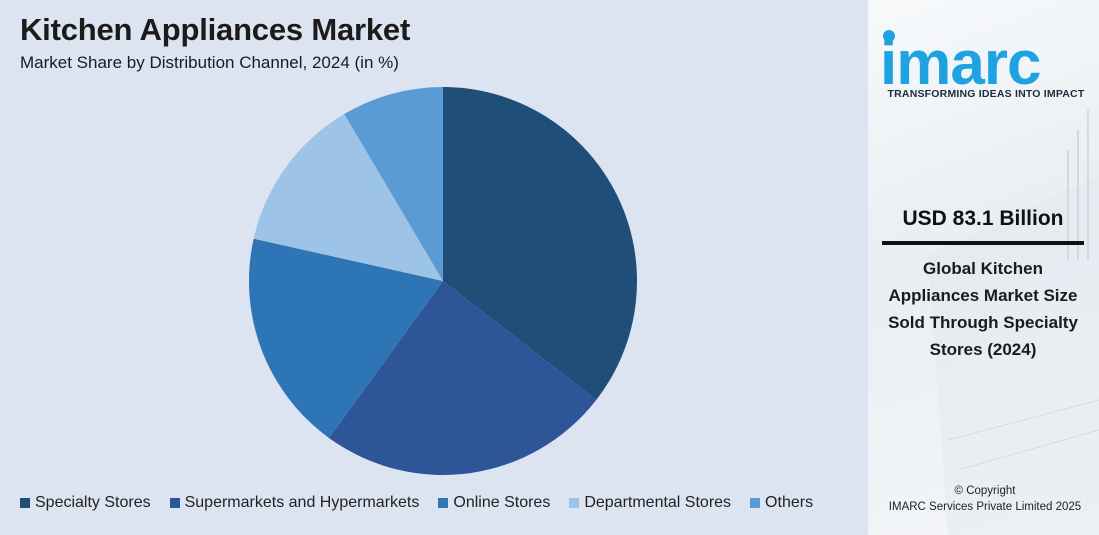 The width and height of the screenshot is (1099, 535). What do you see at coordinates (345, 338) in the screenshot?
I see `pie-slice-online-stores` at bounding box center [345, 338].